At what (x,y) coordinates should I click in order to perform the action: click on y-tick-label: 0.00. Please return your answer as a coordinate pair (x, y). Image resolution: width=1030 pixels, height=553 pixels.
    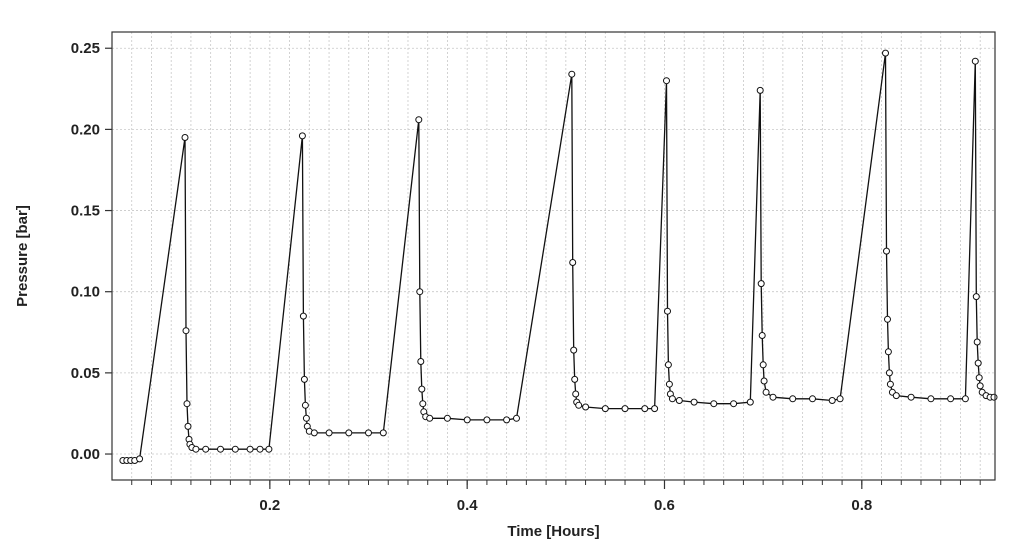
    Looking at the image, I should click on (85, 454).